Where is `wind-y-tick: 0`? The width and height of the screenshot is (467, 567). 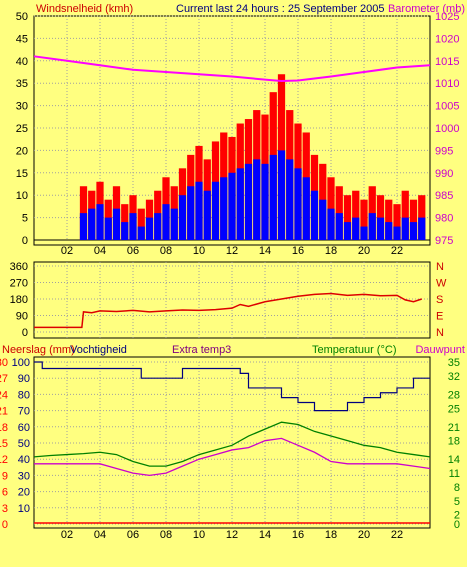 wind-y-tick: 0 is located at coordinates (25, 241).